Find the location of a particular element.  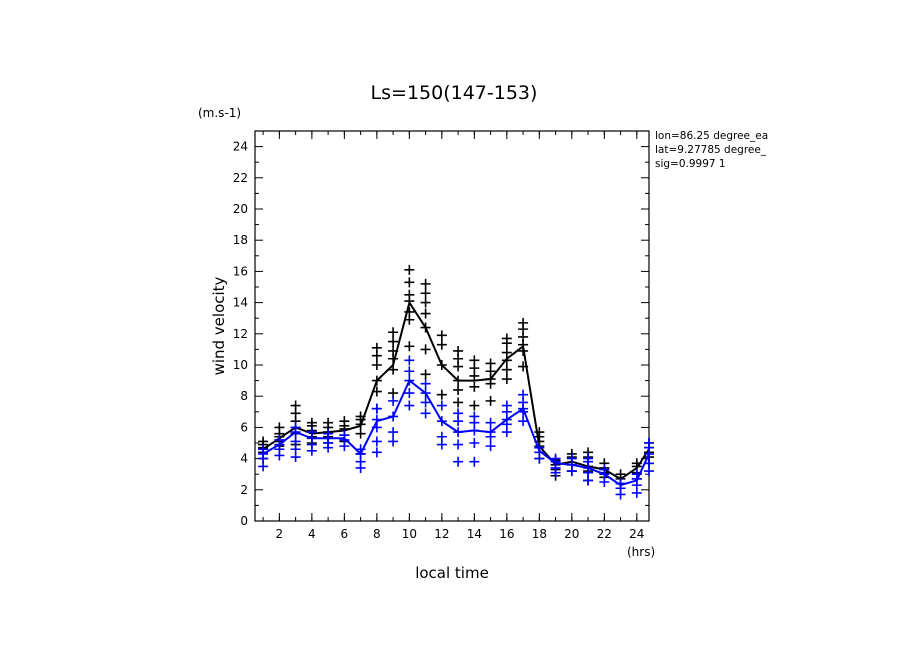

x-tick-label: 24 is located at coordinates (636, 534).